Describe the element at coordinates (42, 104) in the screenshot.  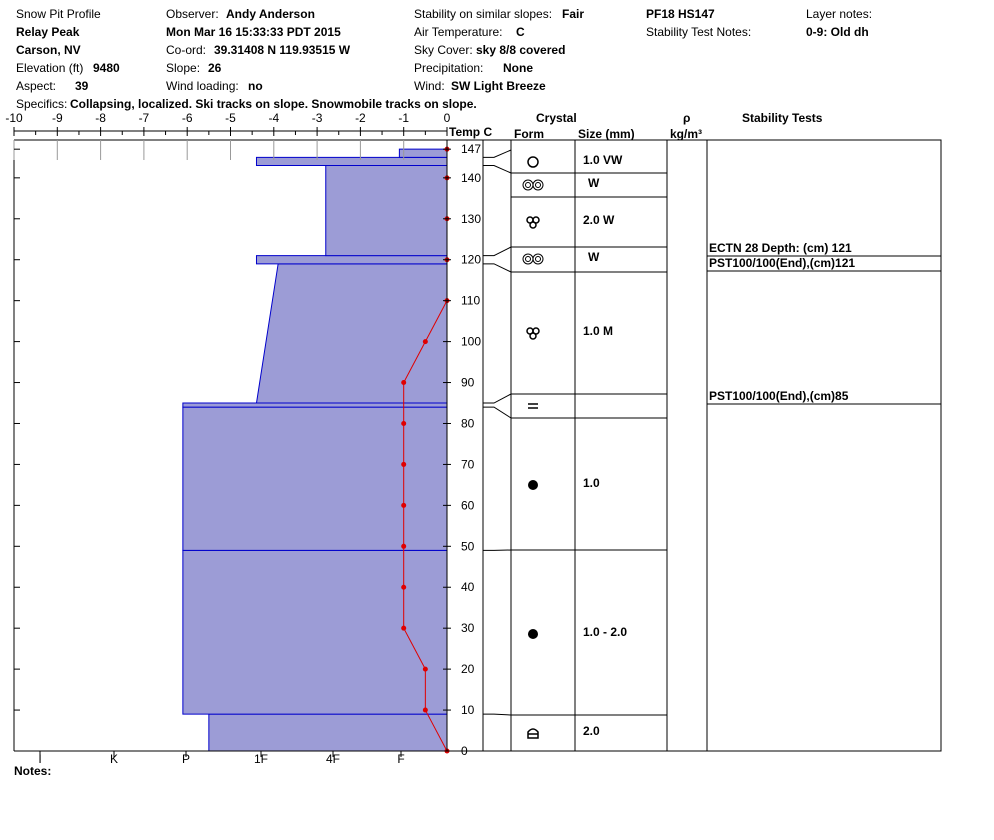
I see `specifics-label: Specifics:` at that location.